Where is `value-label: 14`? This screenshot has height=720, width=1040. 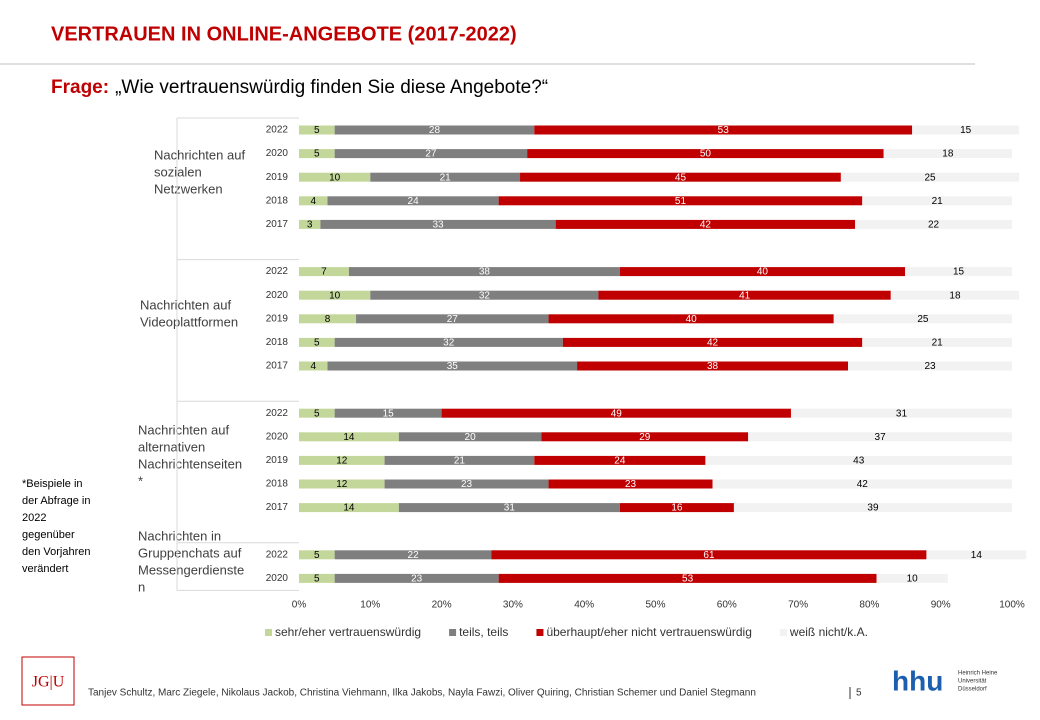 value-label: 14 is located at coordinates (349, 508).